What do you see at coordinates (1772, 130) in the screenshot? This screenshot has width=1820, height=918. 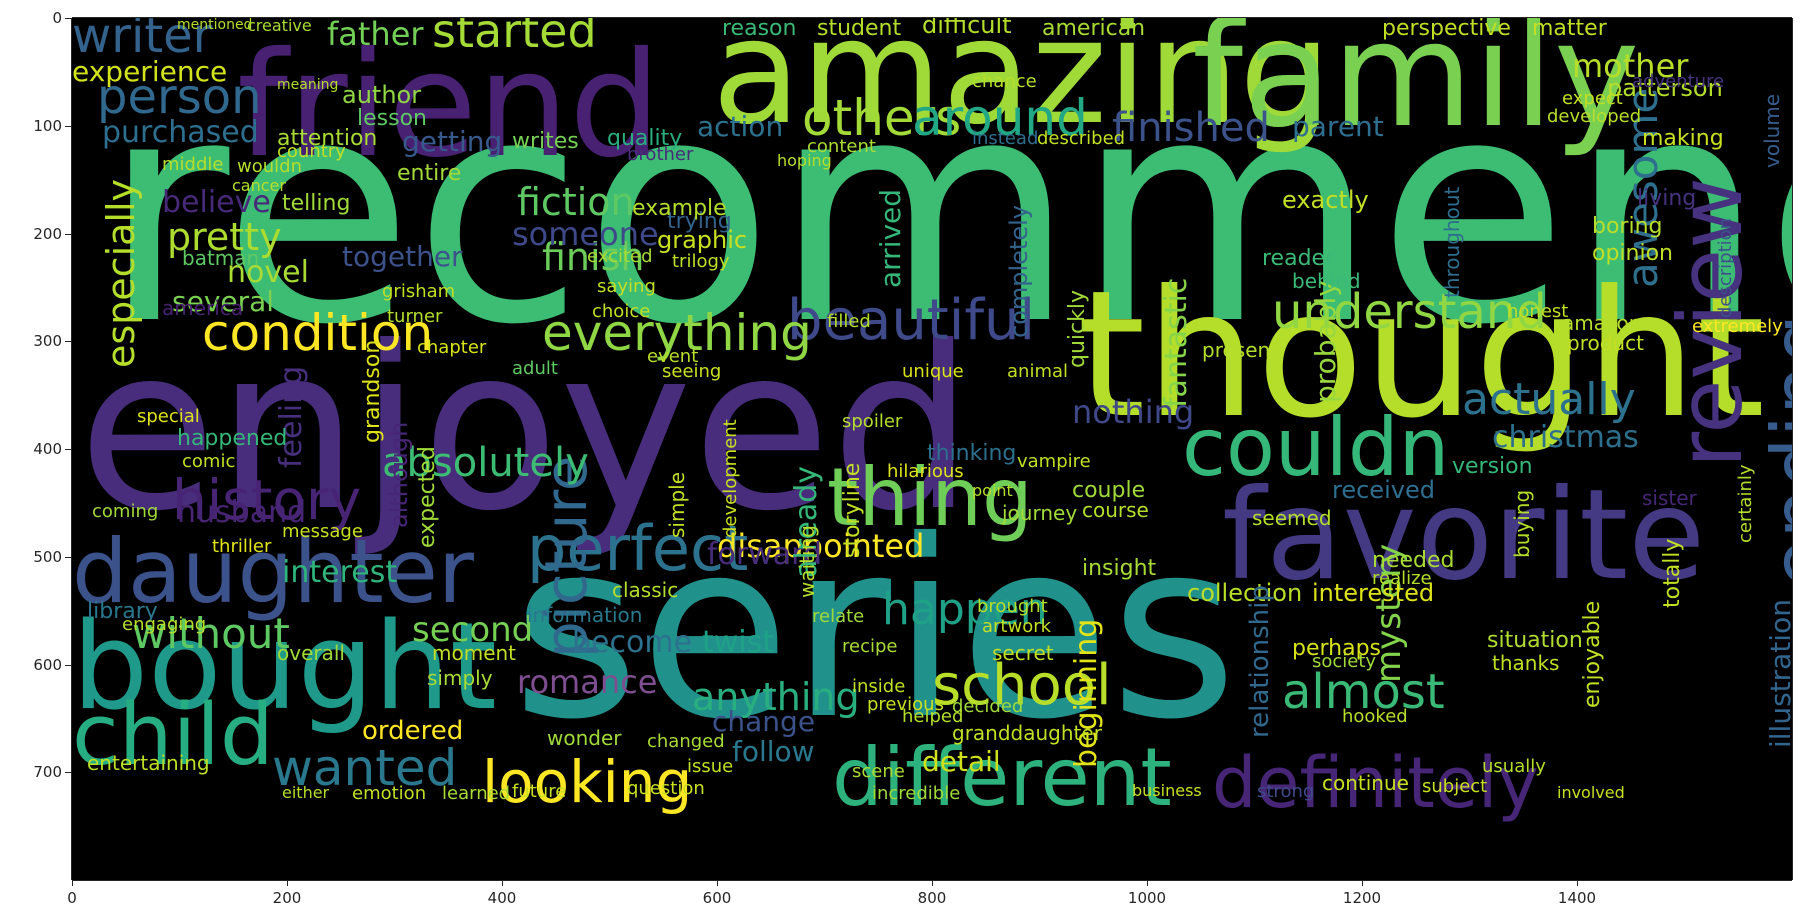 I see `word-volume: volume` at bounding box center [1772, 130].